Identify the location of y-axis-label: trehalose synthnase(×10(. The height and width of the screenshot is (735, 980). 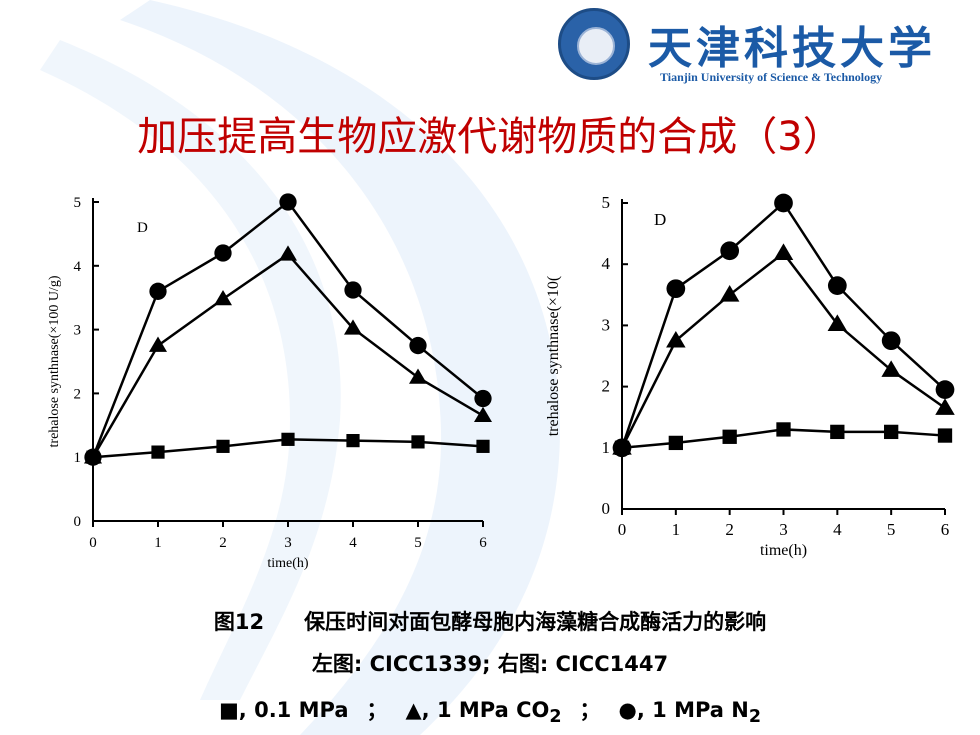
(553, 356).